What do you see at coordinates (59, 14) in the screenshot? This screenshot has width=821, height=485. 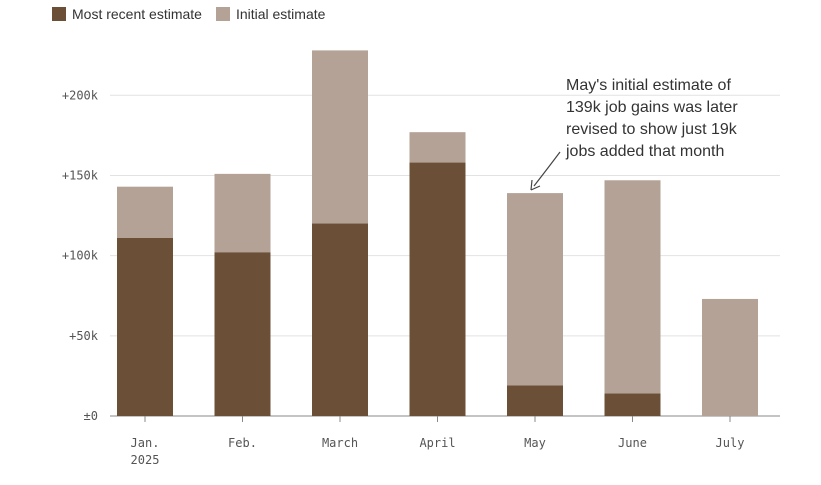 I see `legend-swatch-recent` at bounding box center [59, 14].